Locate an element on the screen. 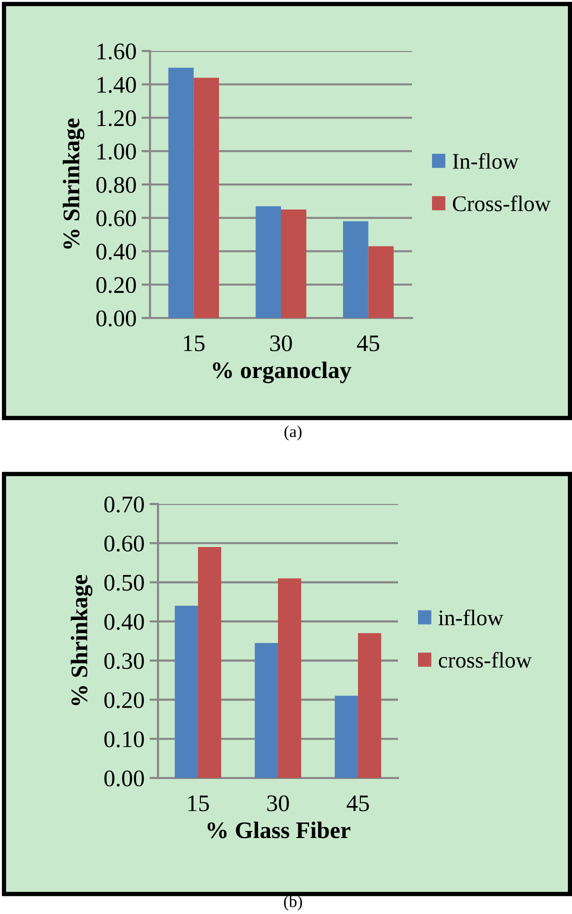 The image size is (572, 914). y-tick-label: 1.40 is located at coordinates (117, 84).